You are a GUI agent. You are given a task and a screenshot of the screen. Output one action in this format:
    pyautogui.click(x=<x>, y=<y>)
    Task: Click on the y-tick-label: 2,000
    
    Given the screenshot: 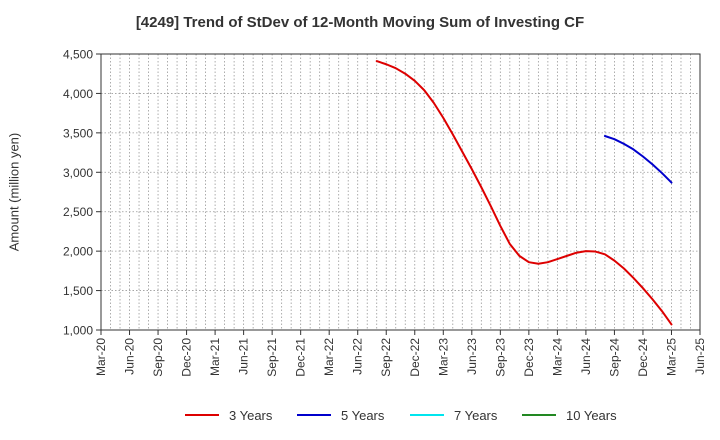 What is the action you would take?
    pyautogui.click(x=78, y=252)
    